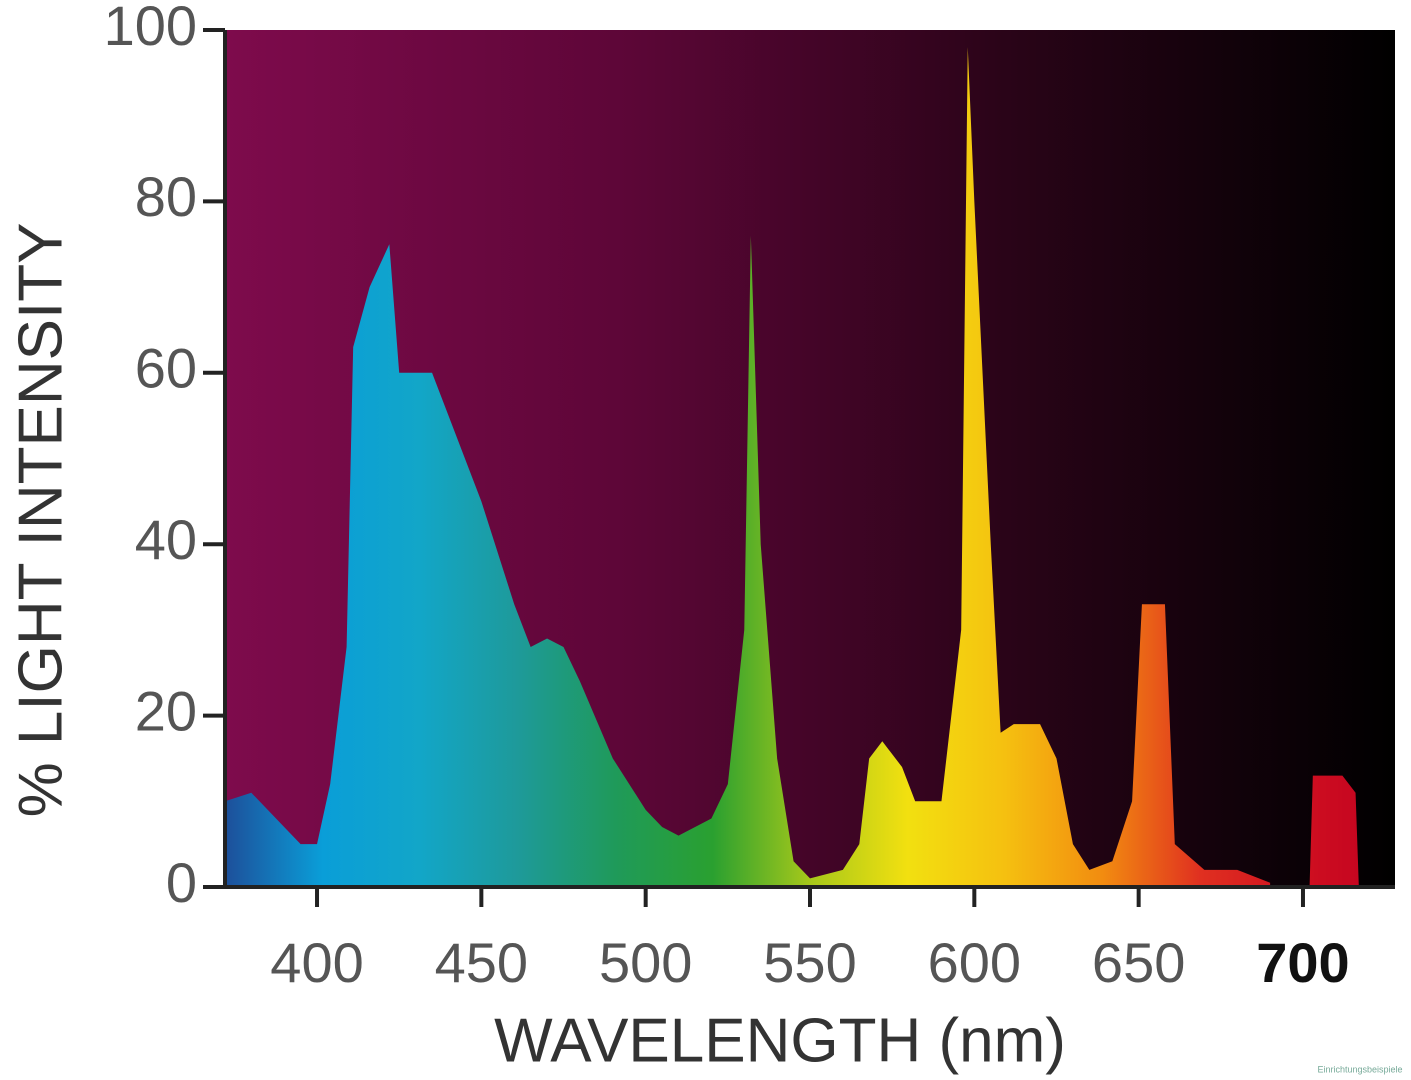 The image size is (1411, 1080). Describe the element at coordinates (809, 962) in the screenshot. I see `x-tick-label: 550` at that location.